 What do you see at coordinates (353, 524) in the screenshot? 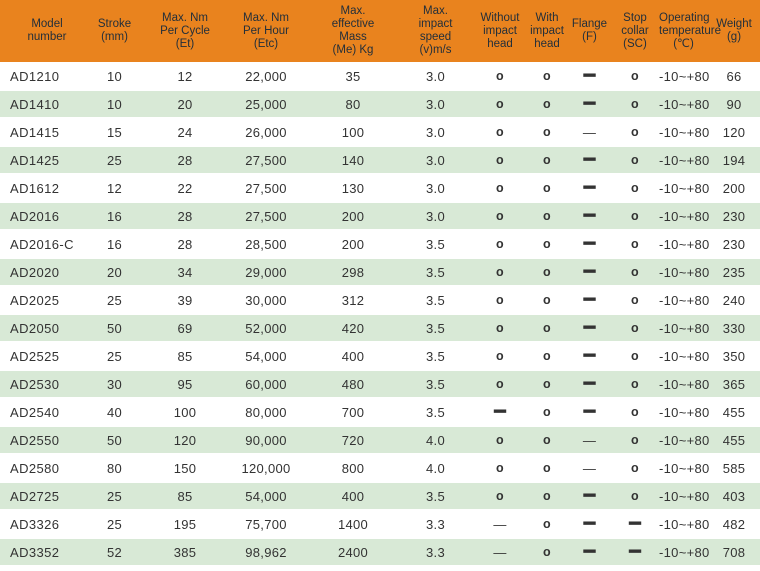
I see `cell-max-effective-mass: 1400` at bounding box center [353, 524].